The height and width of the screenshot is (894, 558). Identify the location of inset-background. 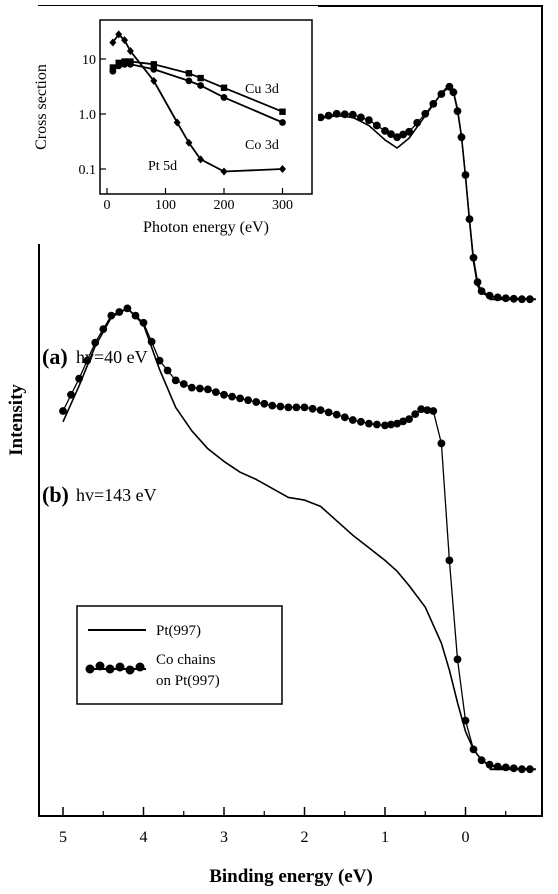
(173, 125).